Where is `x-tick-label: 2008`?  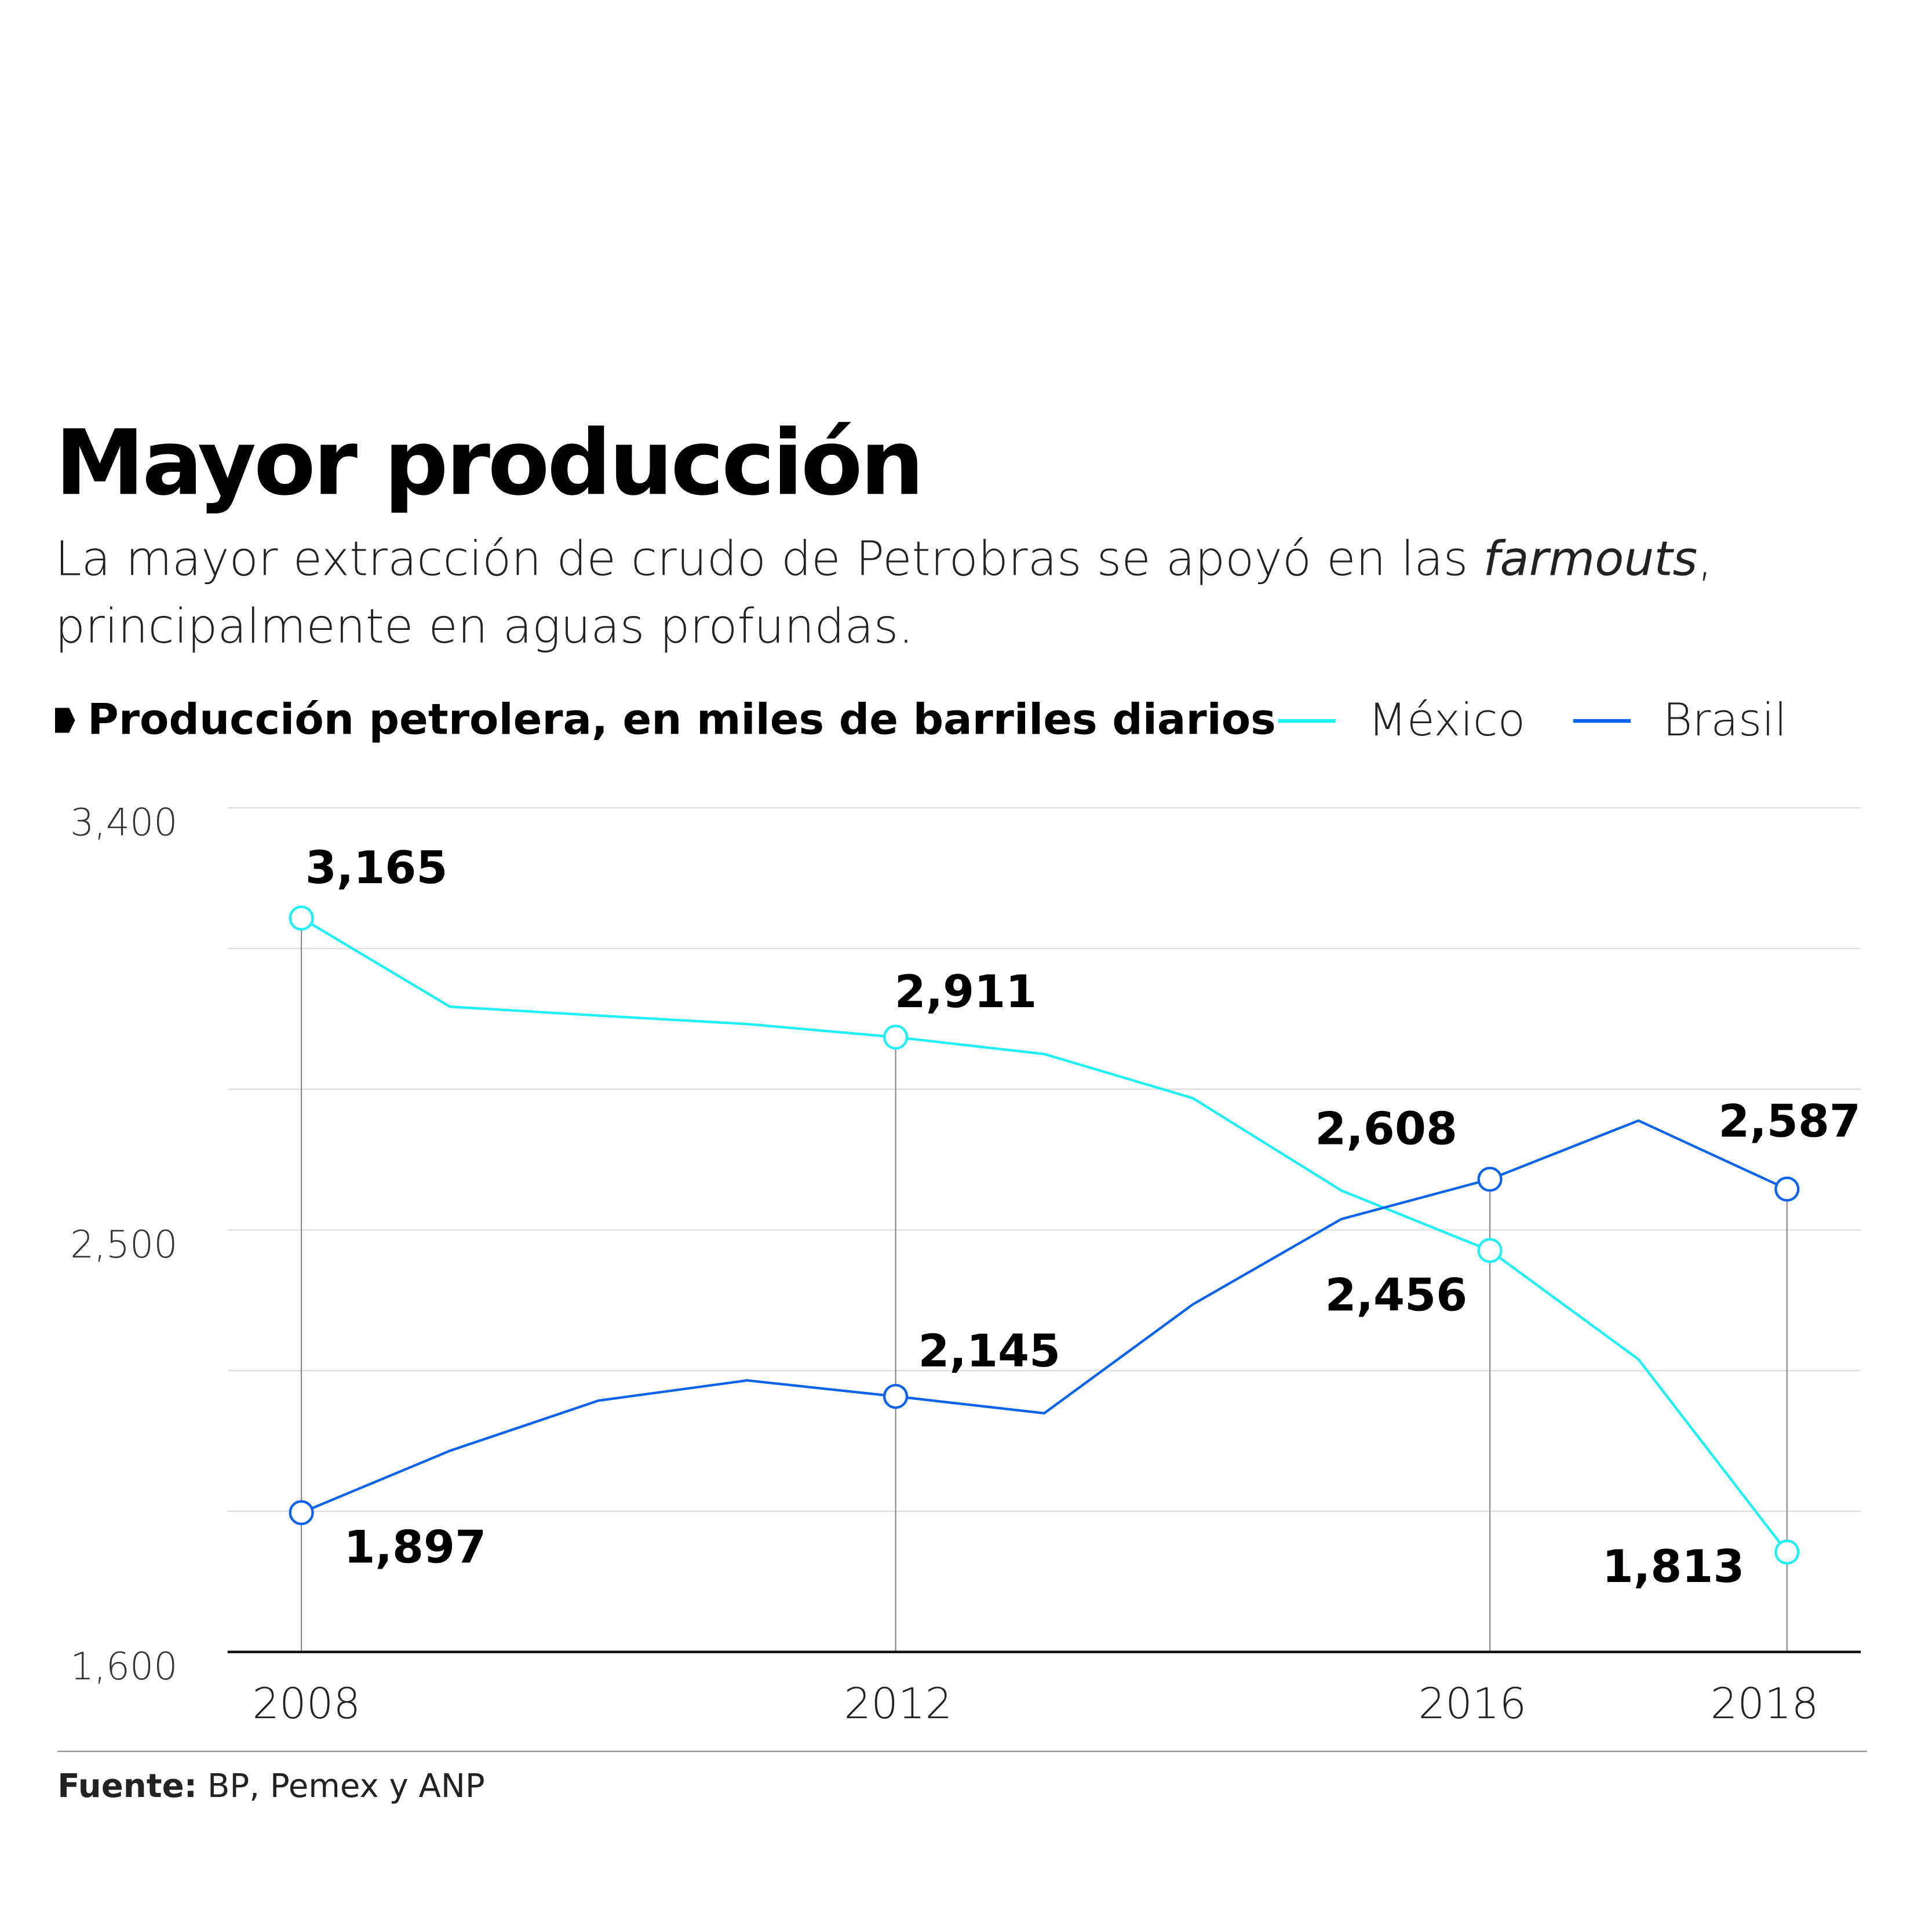
x-tick-label: 2008 is located at coordinates (306, 1704).